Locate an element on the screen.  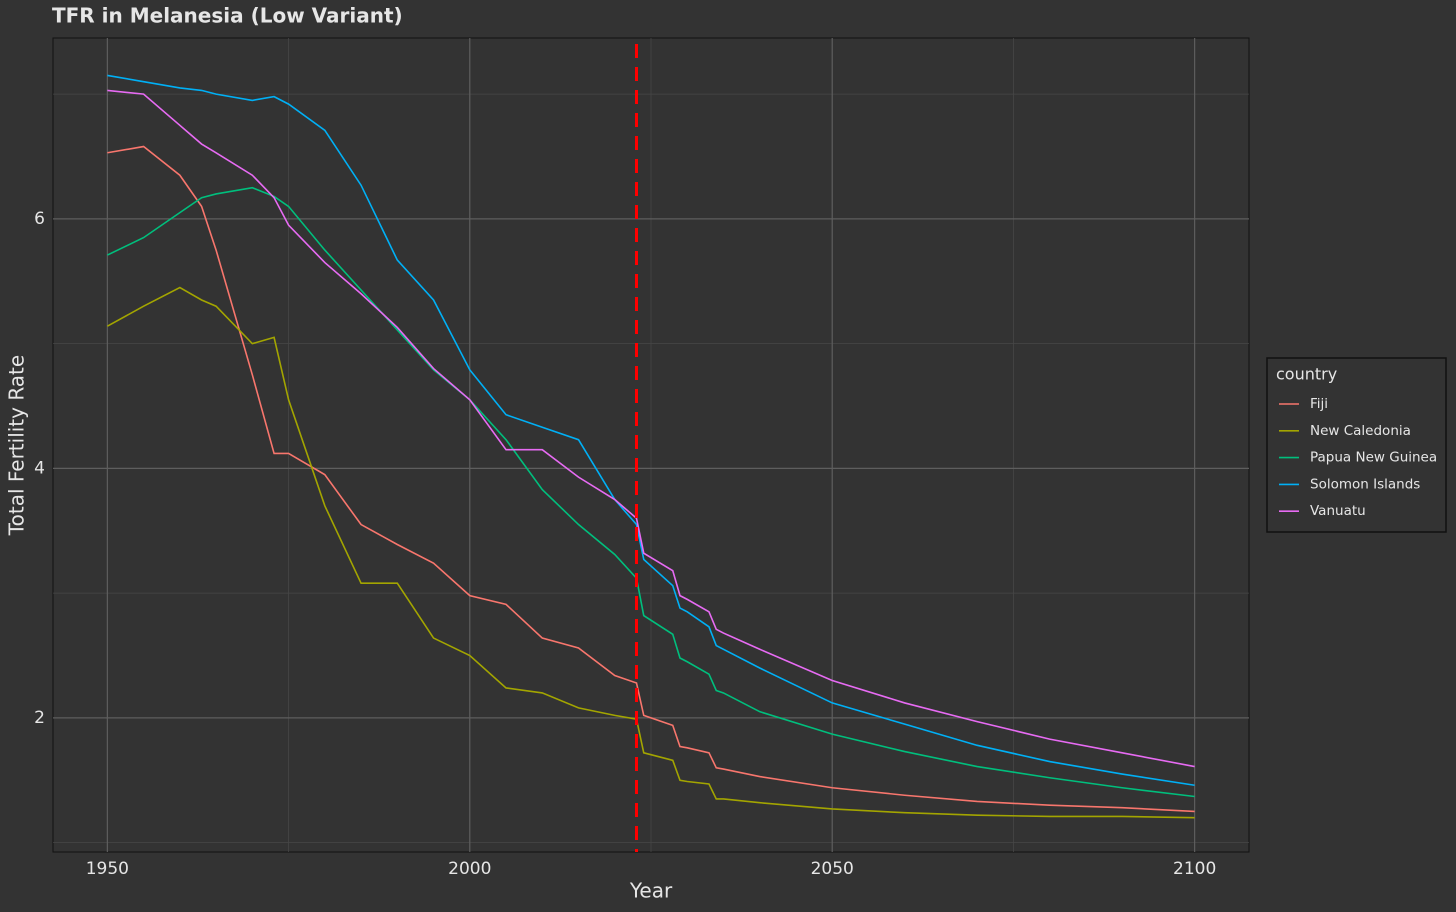
y-axis-label: Total Fertility Rate is located at coordinates (17, 445).